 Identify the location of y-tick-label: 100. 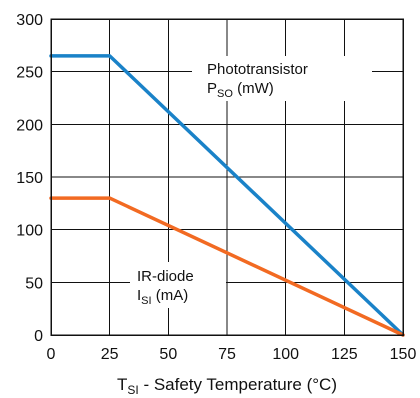
(29, 231).